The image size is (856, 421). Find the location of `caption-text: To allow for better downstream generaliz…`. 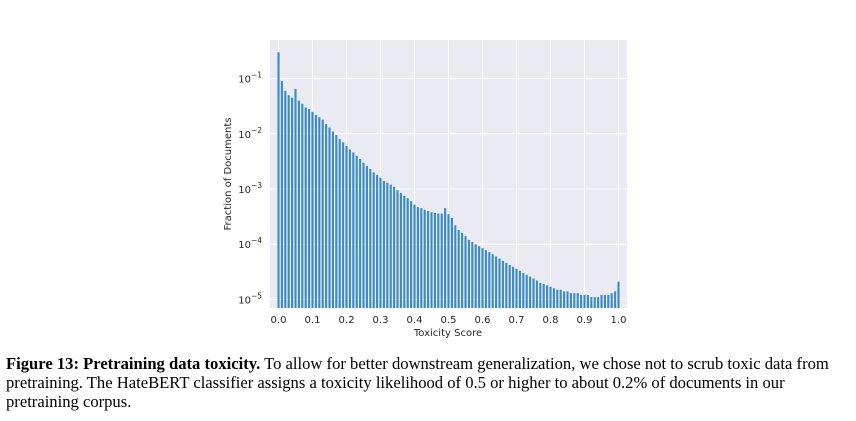

caption-text: To allow for better downstream generaliz… is located at coordinates (417, 382).